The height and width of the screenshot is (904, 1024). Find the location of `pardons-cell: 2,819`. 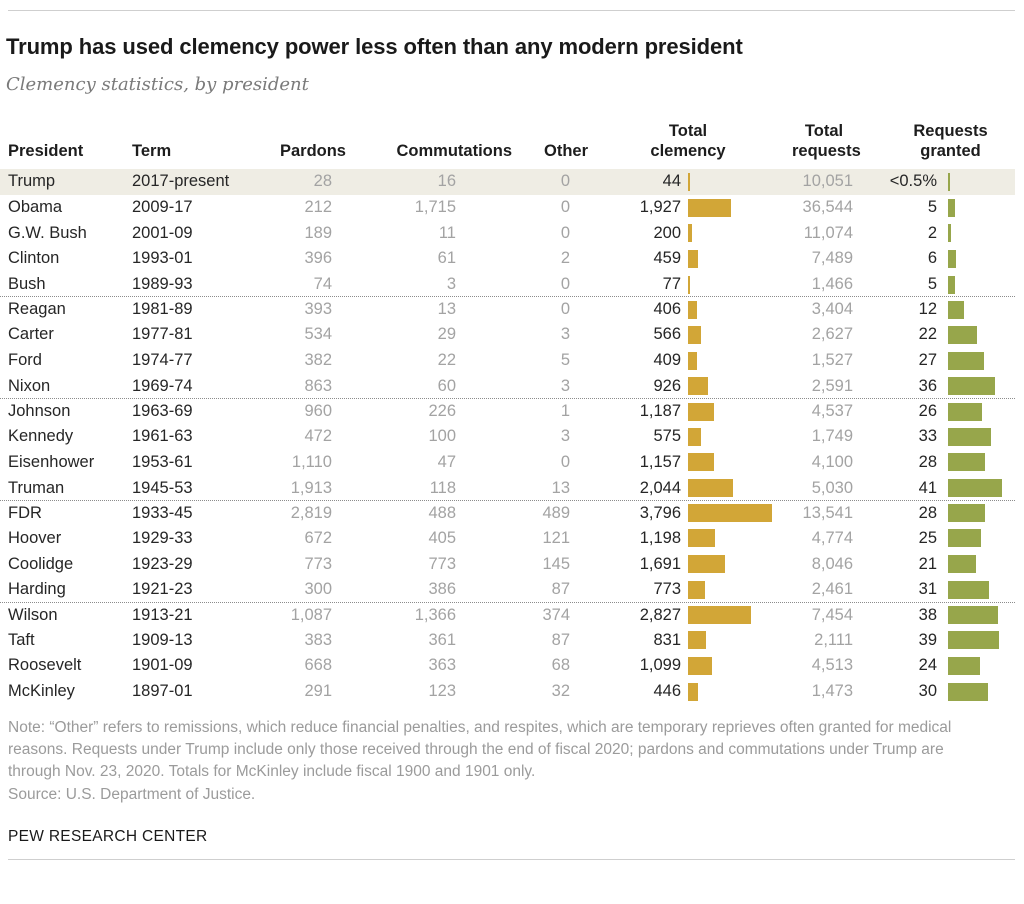

pardons-cell: 2,819 is located at coordinates (311, 512).